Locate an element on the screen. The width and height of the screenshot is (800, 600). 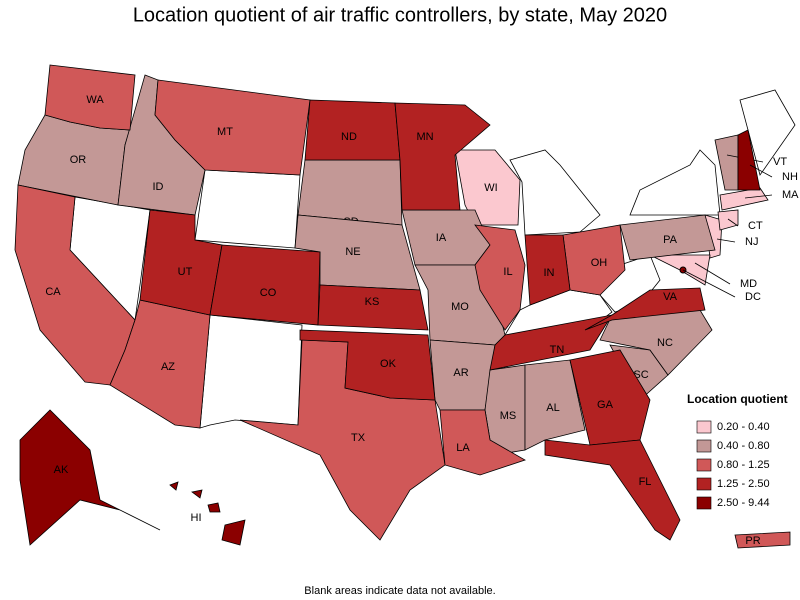
state-label: AR is located at coordinates (460, 373).